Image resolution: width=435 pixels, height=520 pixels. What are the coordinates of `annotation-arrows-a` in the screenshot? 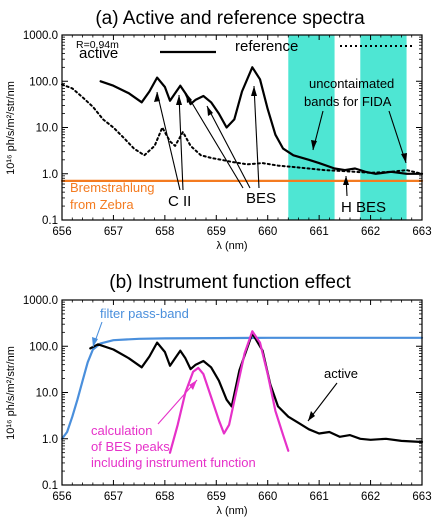 It's located at (281, 141).